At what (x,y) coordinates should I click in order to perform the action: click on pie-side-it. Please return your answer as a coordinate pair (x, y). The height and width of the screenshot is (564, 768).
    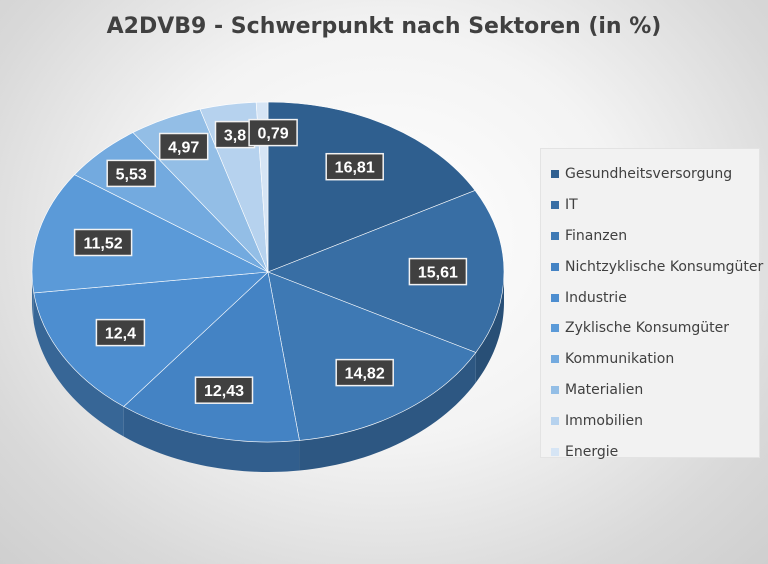
    Looking at the image, I should click on (489, 327).